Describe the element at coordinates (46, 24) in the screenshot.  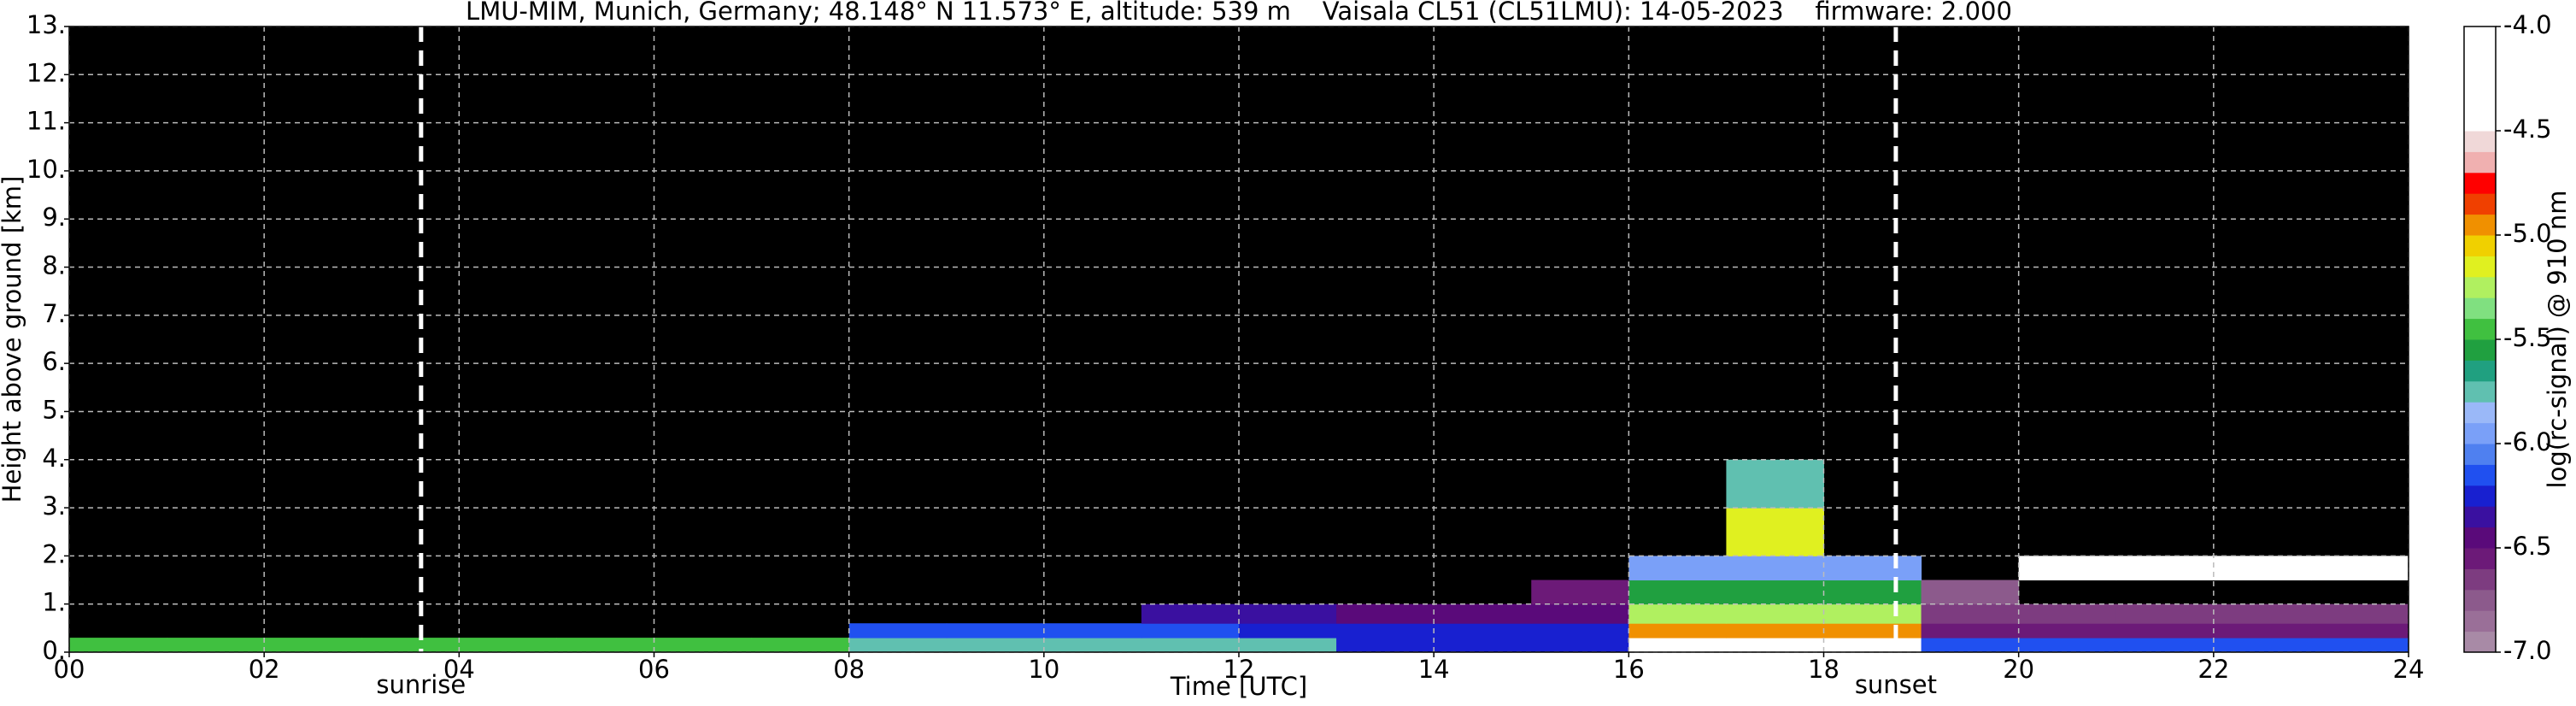
I see `y-tick-label: 13.` at that location.